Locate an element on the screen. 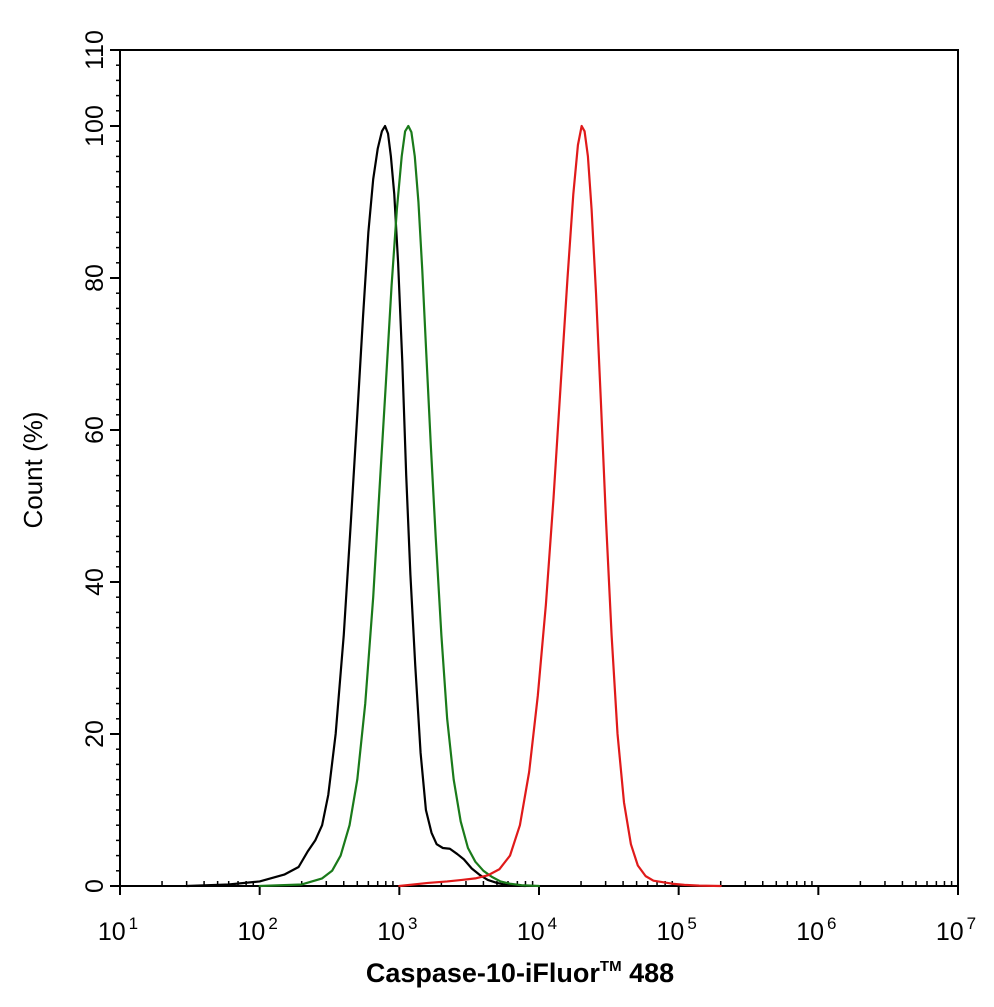  x-tick-label: 10 5 is located at coordinates (677, 930).